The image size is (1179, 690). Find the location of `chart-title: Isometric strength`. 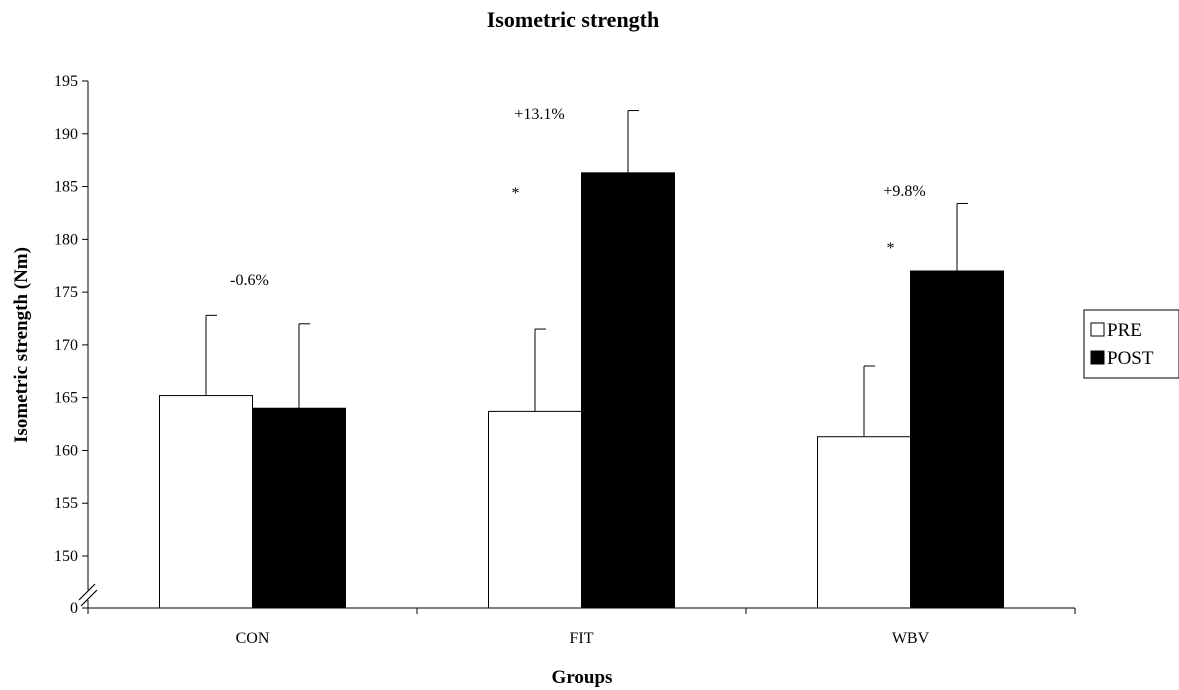

chart-title: Isometric strength is located at coordinates (573, 19).